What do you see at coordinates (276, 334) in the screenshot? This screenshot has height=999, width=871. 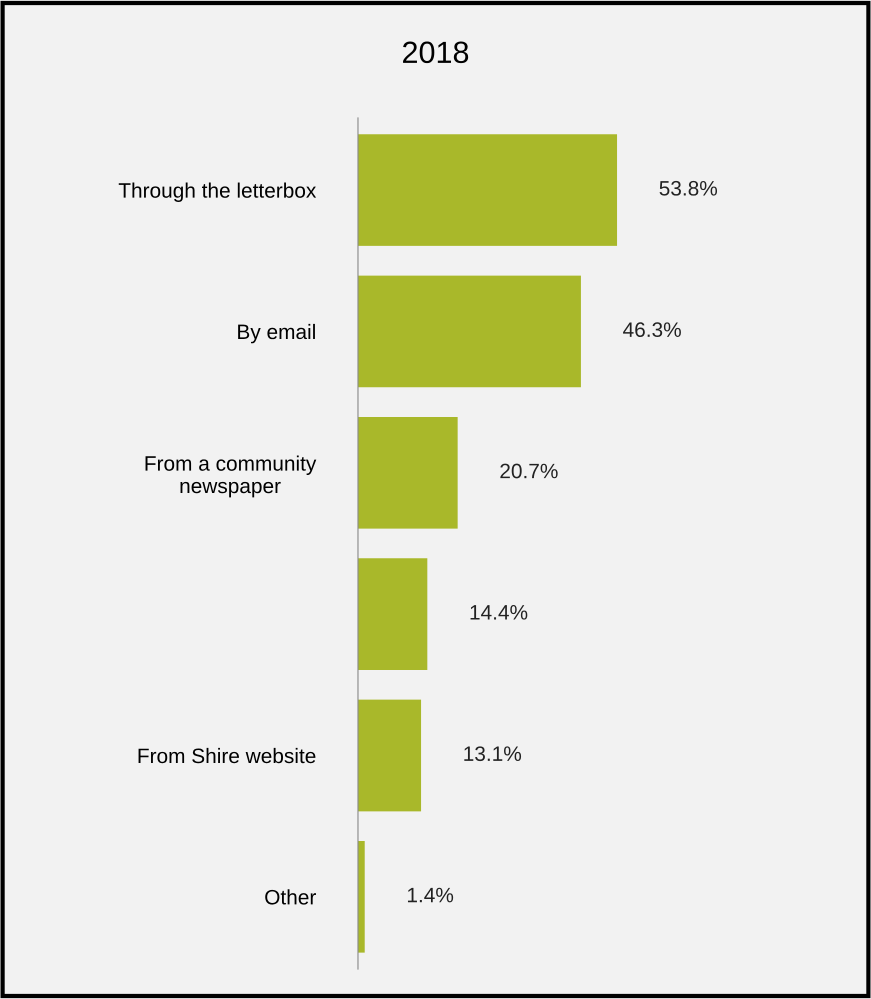 I see `y-tick-label: By email` at bounding box center [276, 334].